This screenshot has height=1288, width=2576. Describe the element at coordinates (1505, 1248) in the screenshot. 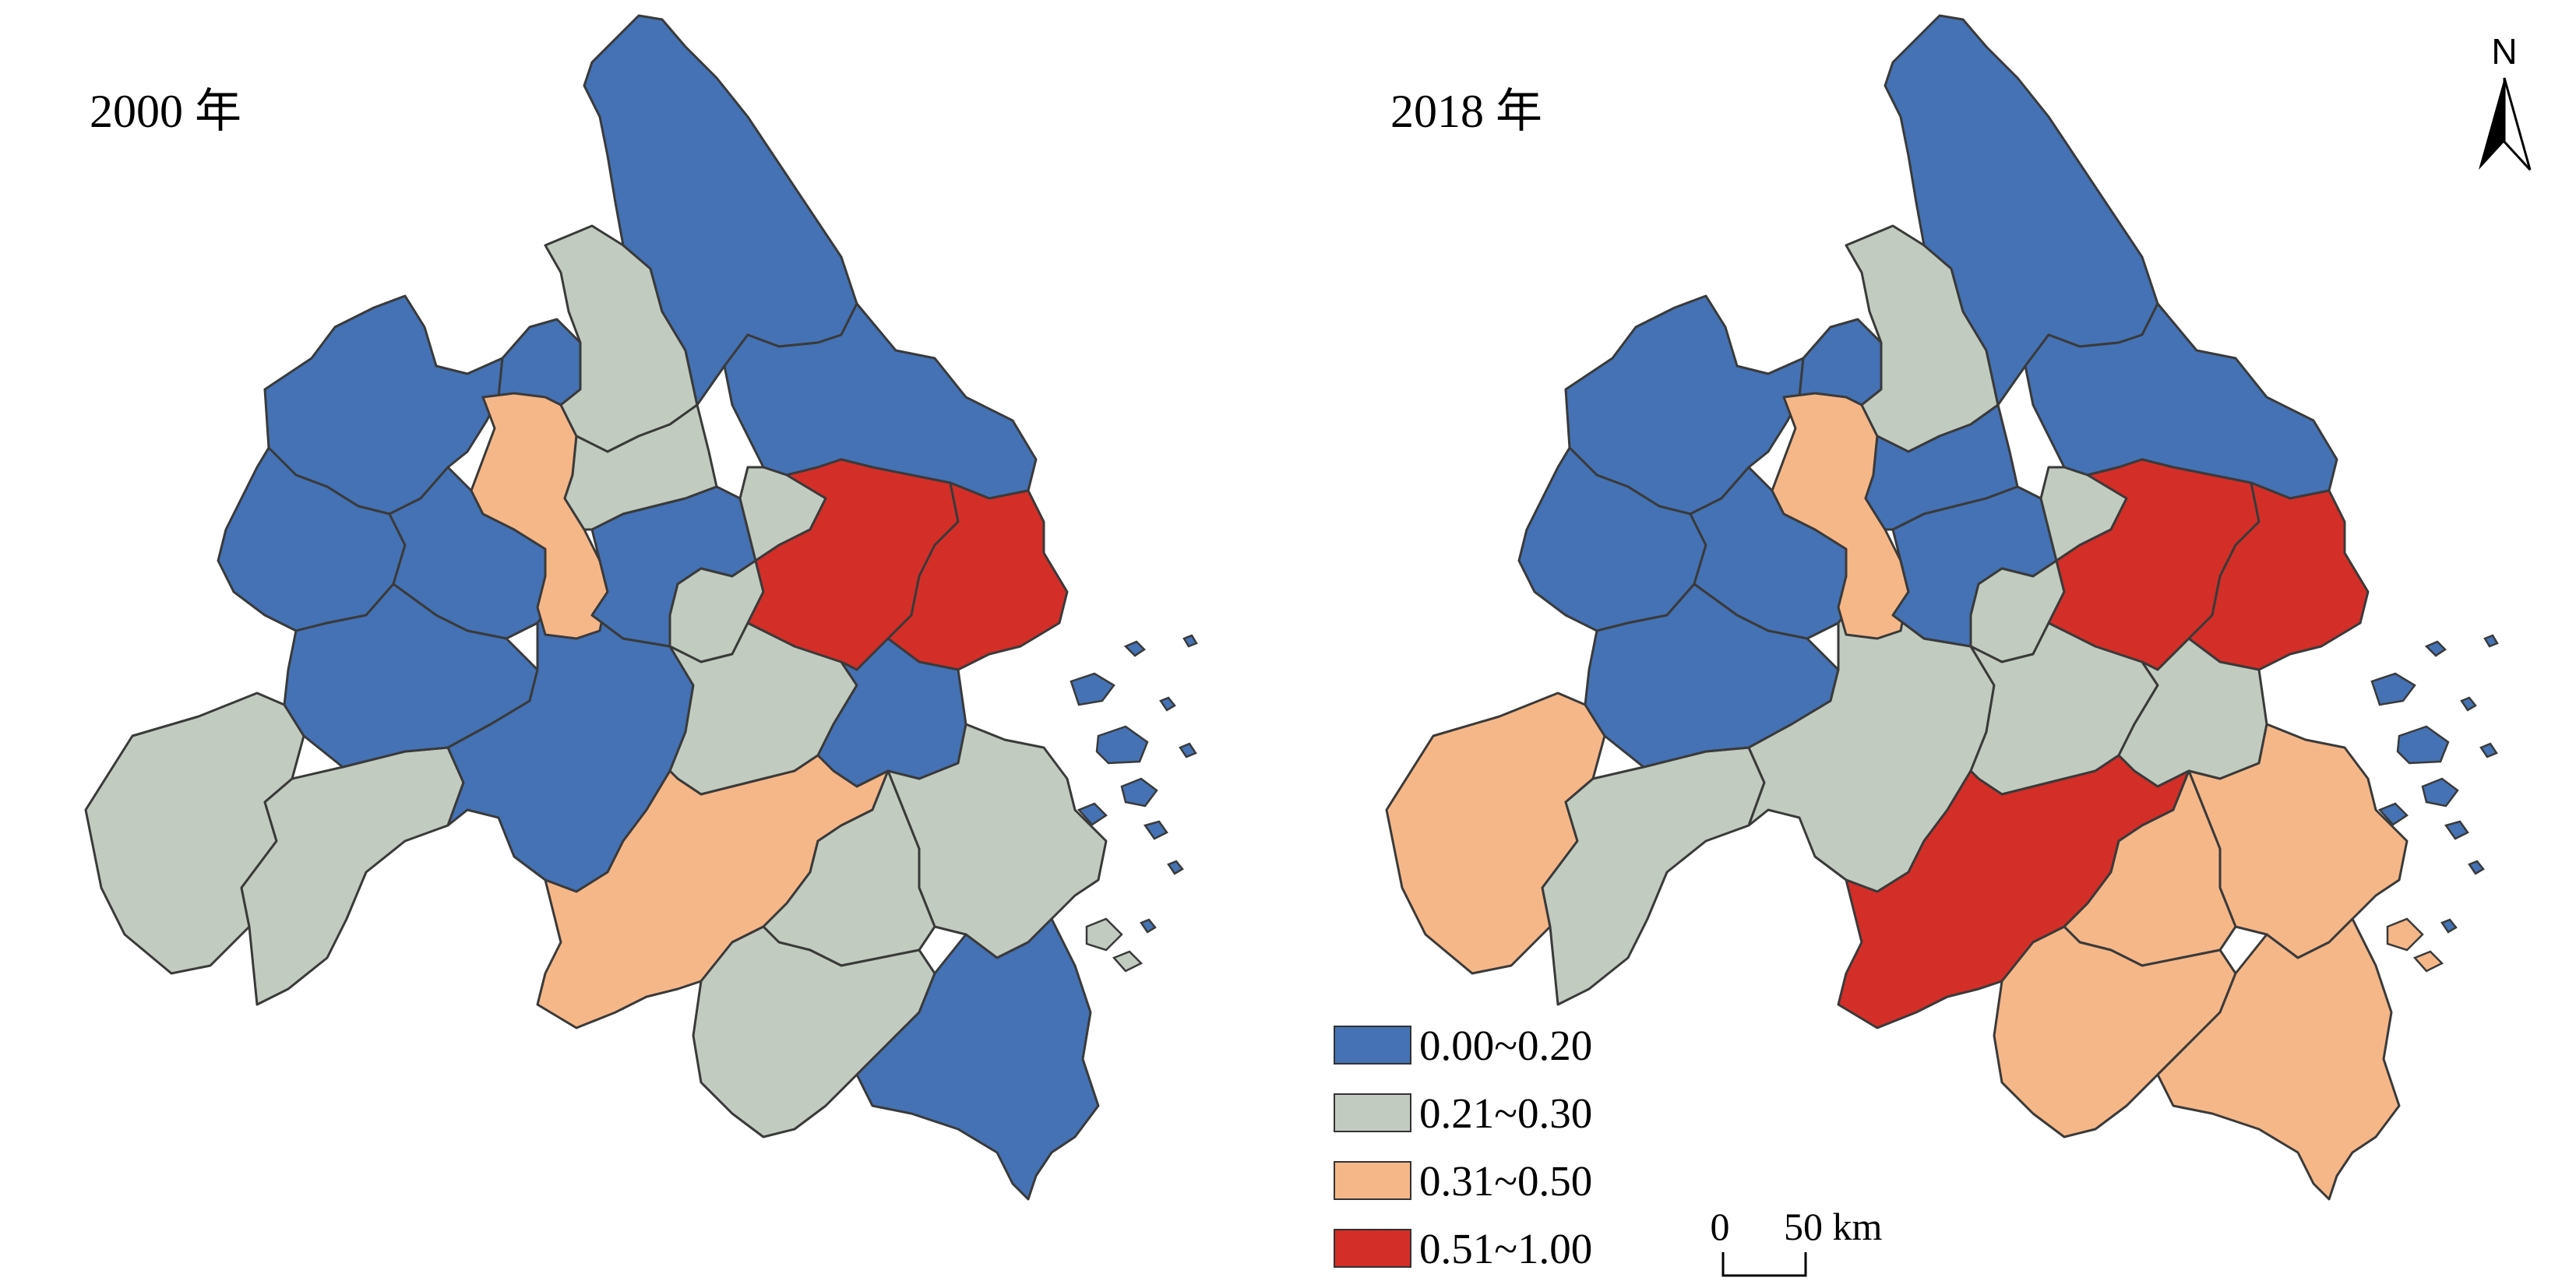

I see `legend-label: 0.51~1.00` at that location.